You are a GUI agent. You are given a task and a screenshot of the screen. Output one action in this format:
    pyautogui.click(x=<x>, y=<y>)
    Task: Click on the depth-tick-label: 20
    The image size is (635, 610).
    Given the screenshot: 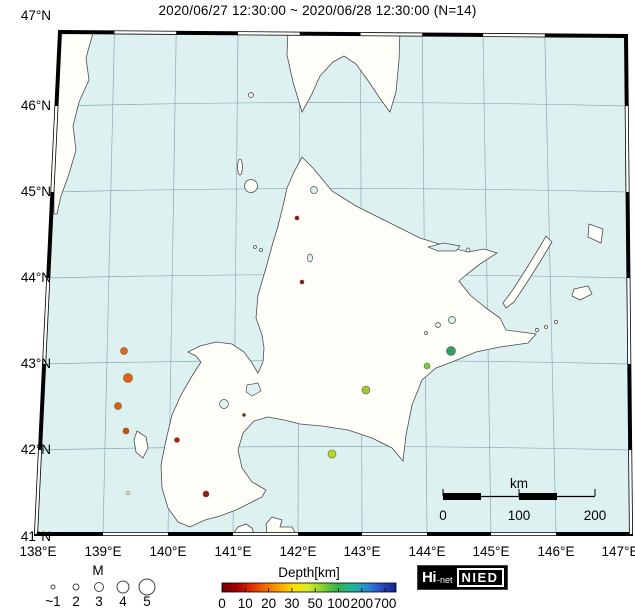 What is the action you would take?
    pyautogui.click(x=268, y=603)
    